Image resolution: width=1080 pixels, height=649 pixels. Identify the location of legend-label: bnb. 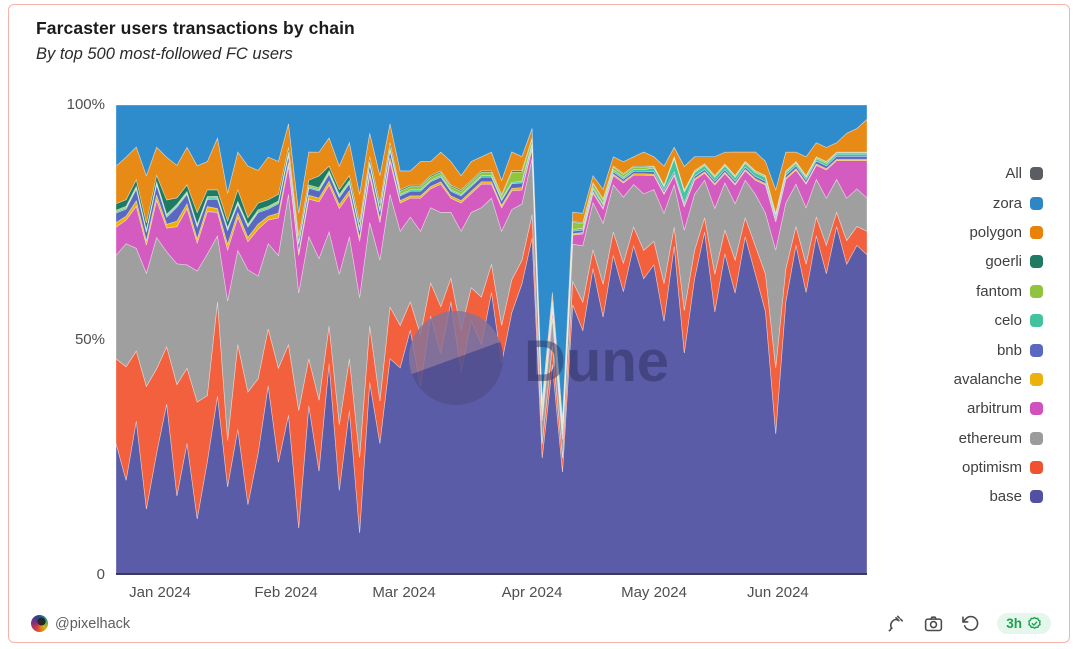
(1009, 350).